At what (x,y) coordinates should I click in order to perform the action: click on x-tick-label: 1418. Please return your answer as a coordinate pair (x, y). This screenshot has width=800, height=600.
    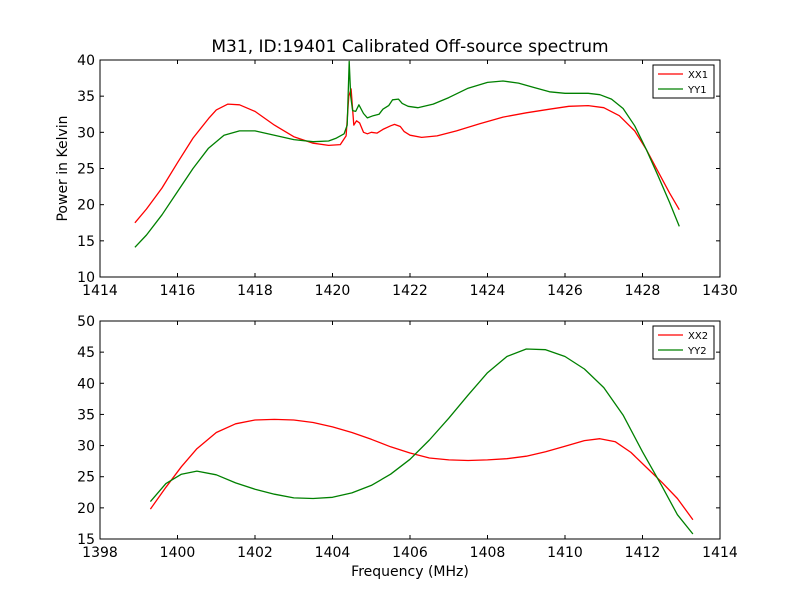
    Looking at the image, I should click on (255, 291).